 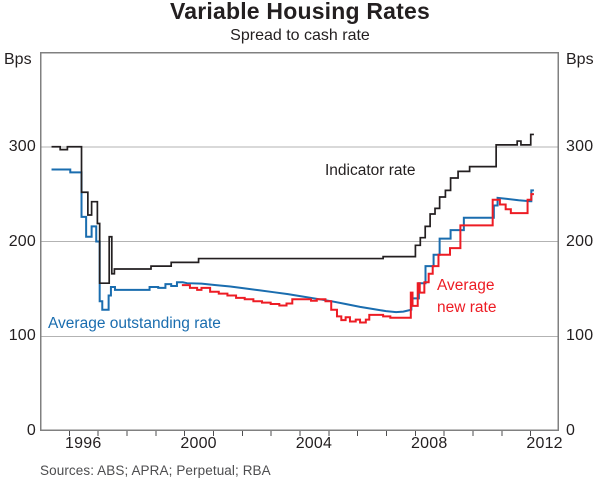 What do you see at coordinates (467, 296) in the screenshot?
I see `average-new-rate-label: Average new rate` at bounding box center [467, 296].